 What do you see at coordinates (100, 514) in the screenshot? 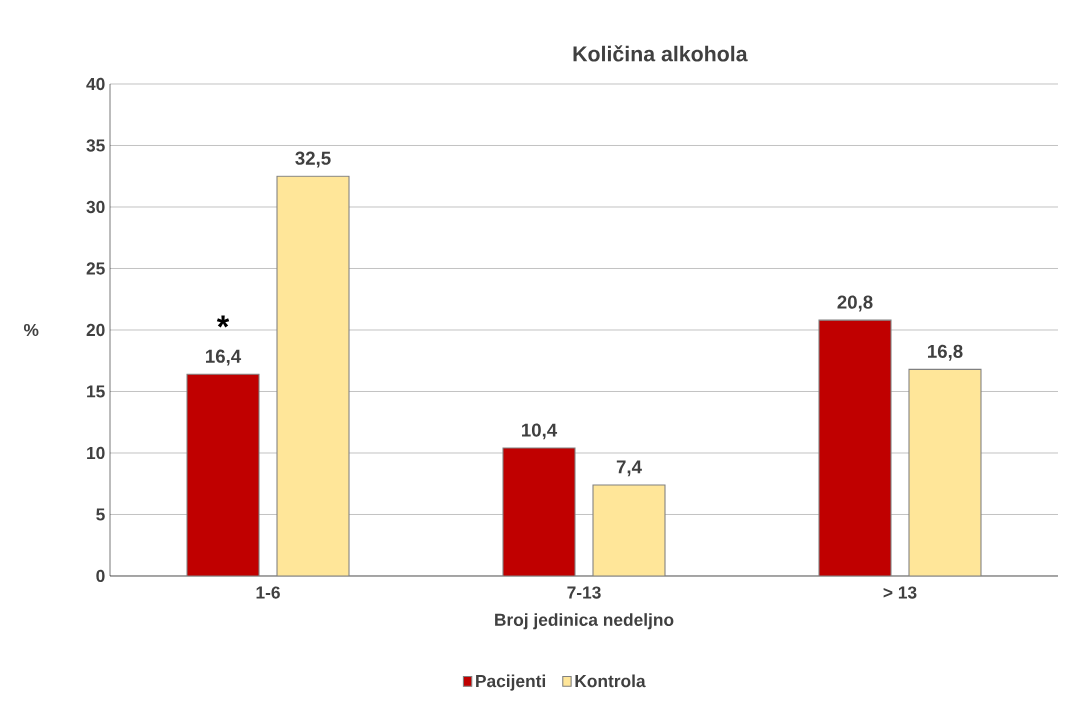
I see `y-tick-label: 5` at bounding box center [100, 514].